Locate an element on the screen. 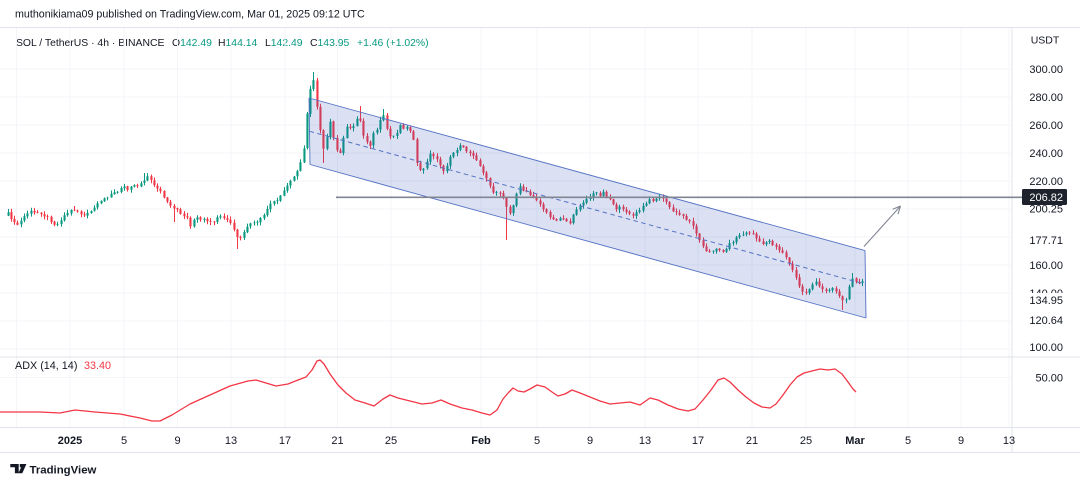 The height and width of the screenshot is (485, 1080). svg-text: 50.00 is located at coordinates (1049, 379).